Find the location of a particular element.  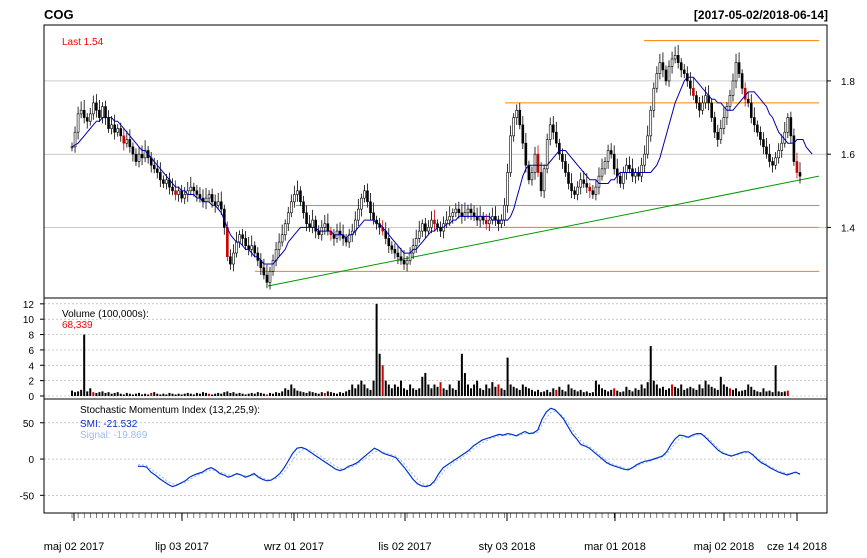

smi-value-label: SMI: -21.532 is located at coordinates (109, 424).